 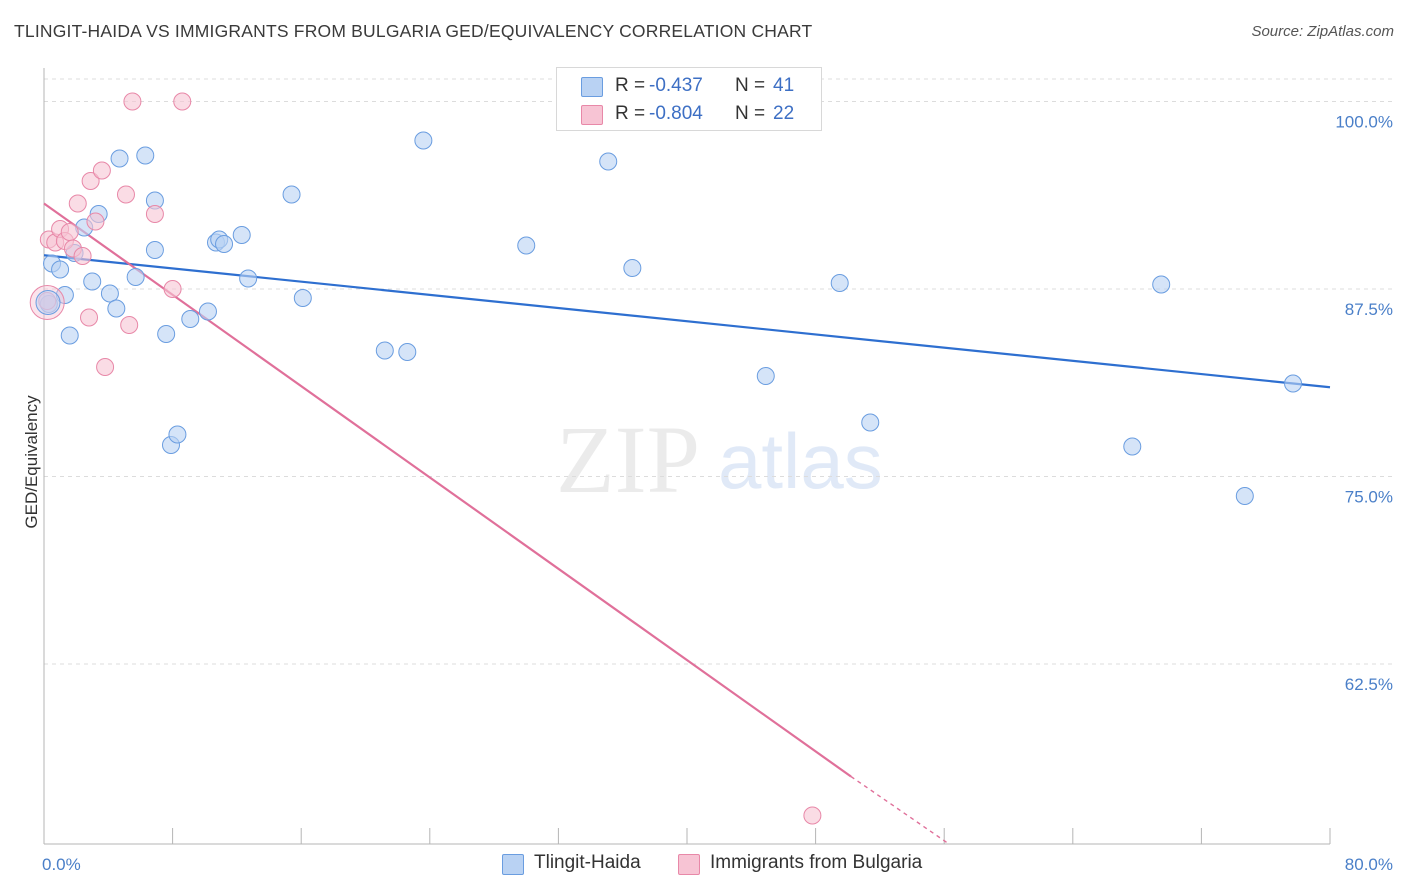 I want to click on y-tick-label: 87.5%, so click(x=1369, y=309).